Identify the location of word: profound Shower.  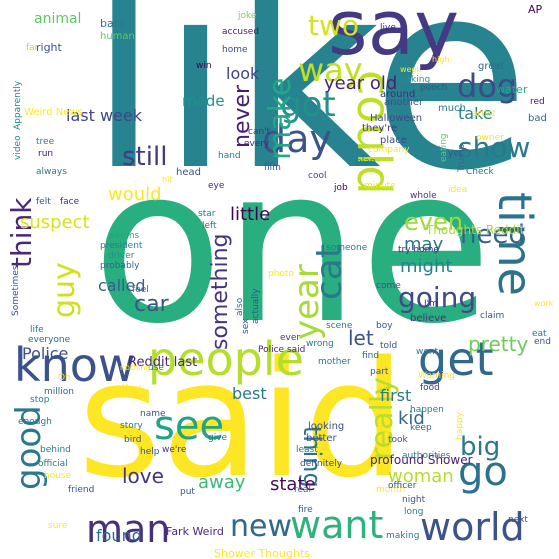
(421, 460).